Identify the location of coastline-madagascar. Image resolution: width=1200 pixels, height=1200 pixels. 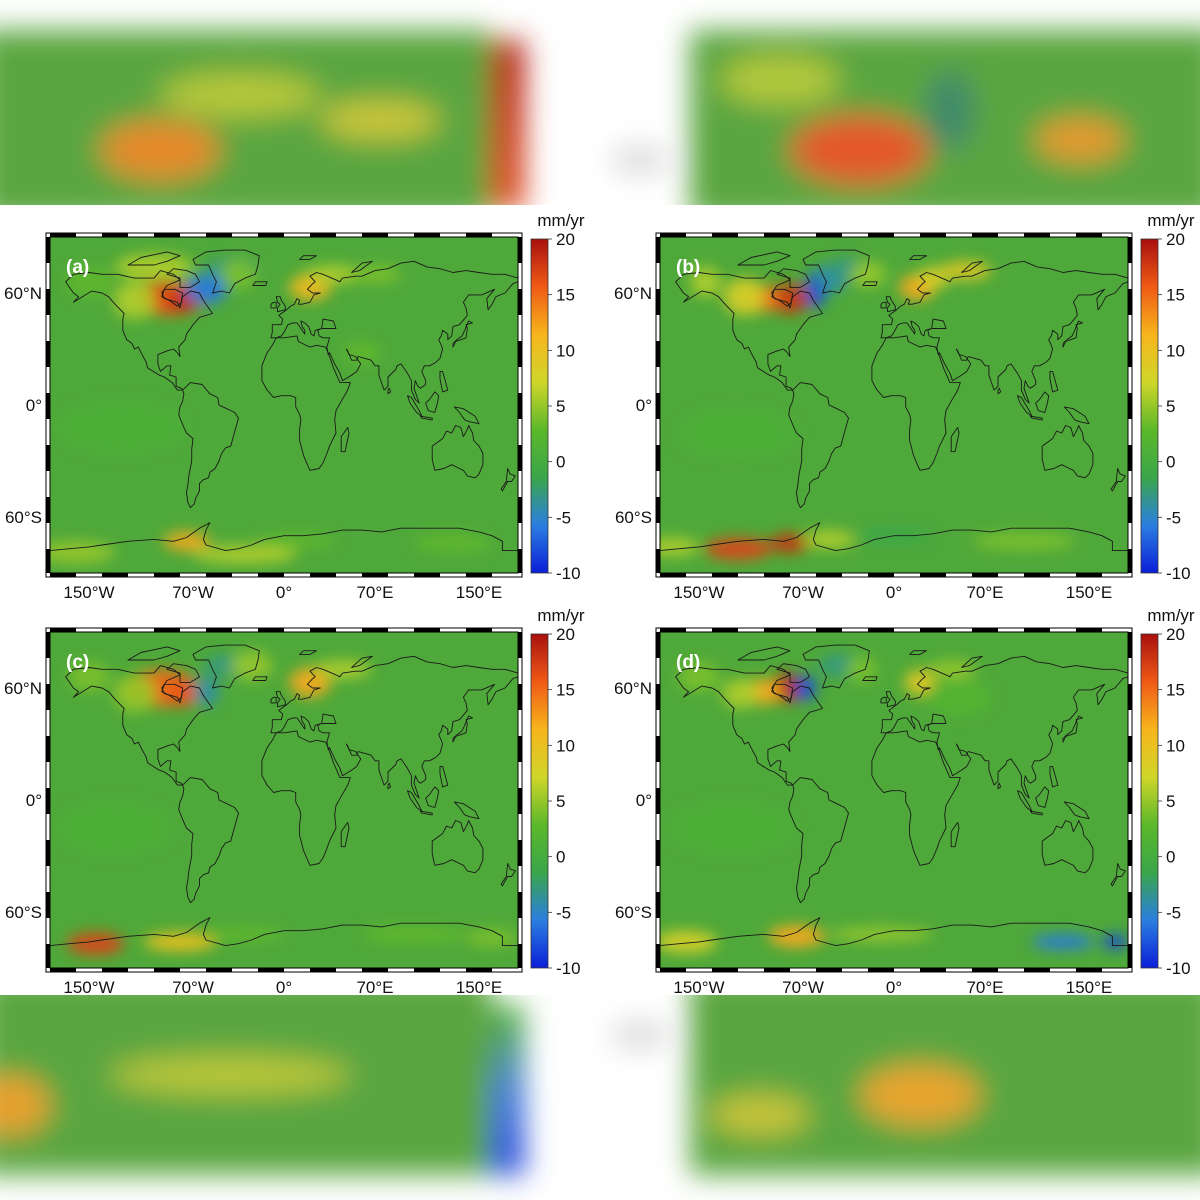
(955, 834).